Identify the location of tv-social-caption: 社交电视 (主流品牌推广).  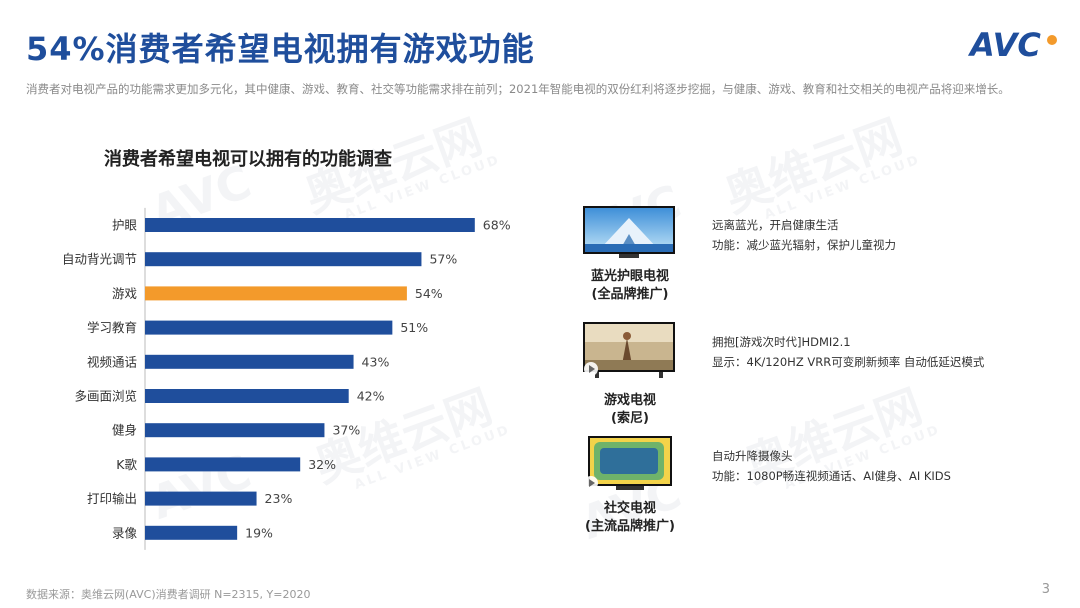
(630, 517).